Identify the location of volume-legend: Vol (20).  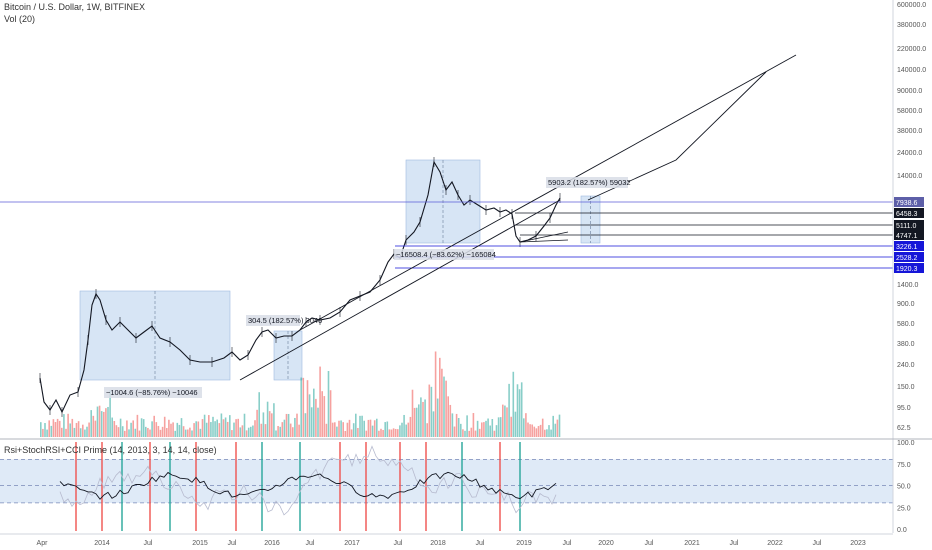
(20, 19).